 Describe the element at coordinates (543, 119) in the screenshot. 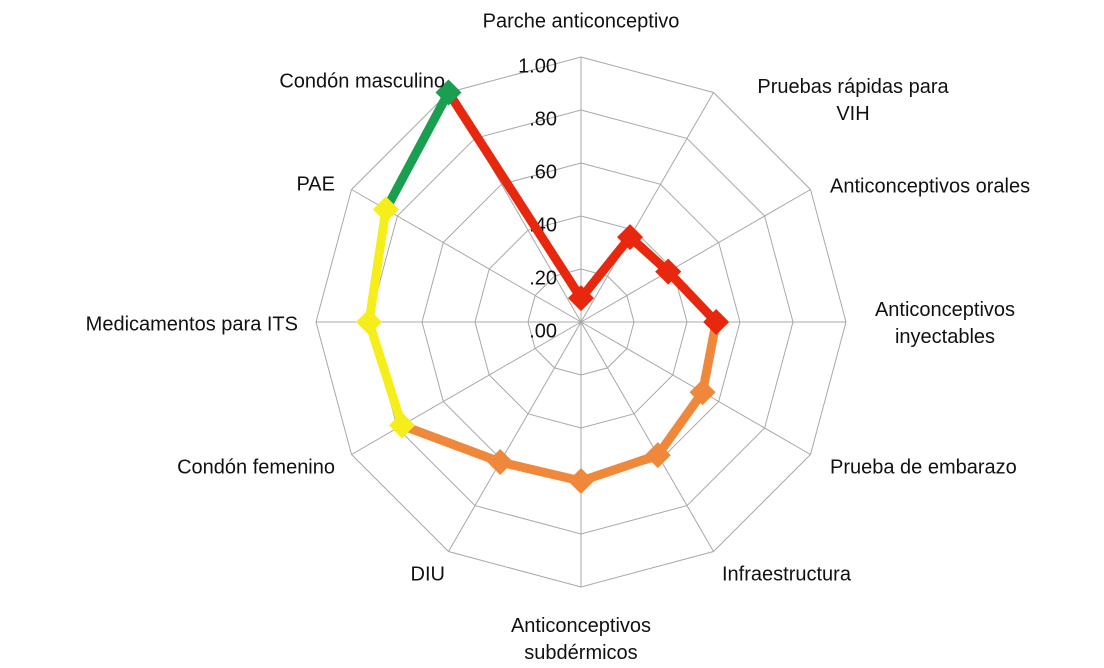

I see `r-tick-label: .80` at that location.